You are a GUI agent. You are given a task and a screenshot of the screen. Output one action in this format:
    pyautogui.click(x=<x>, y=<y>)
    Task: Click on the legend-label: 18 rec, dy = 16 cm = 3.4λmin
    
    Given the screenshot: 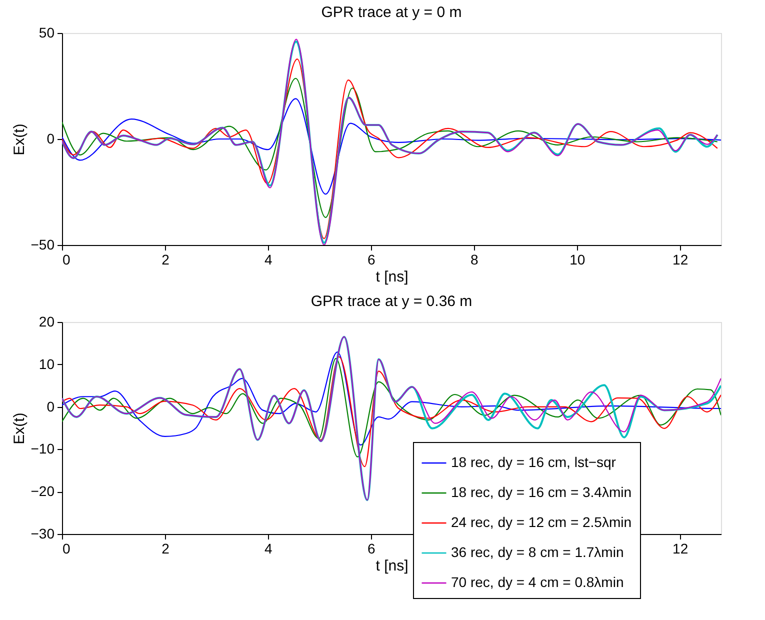 What is the action you would take?
    pyautogui.click(x=541, y=492)
    